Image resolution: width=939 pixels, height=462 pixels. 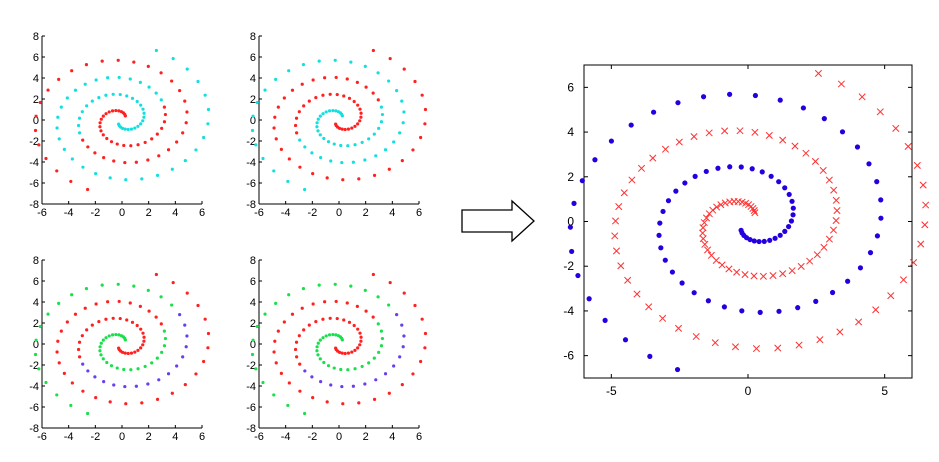 What do you see at coordinates (611, 391) in the screenshot?
I see `x-tick-label: -5` at bounding box center [611, 391].